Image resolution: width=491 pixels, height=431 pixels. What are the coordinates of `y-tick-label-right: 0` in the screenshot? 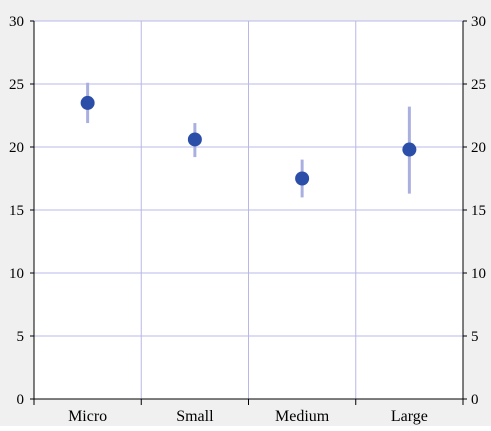 It's located at (475, 400).